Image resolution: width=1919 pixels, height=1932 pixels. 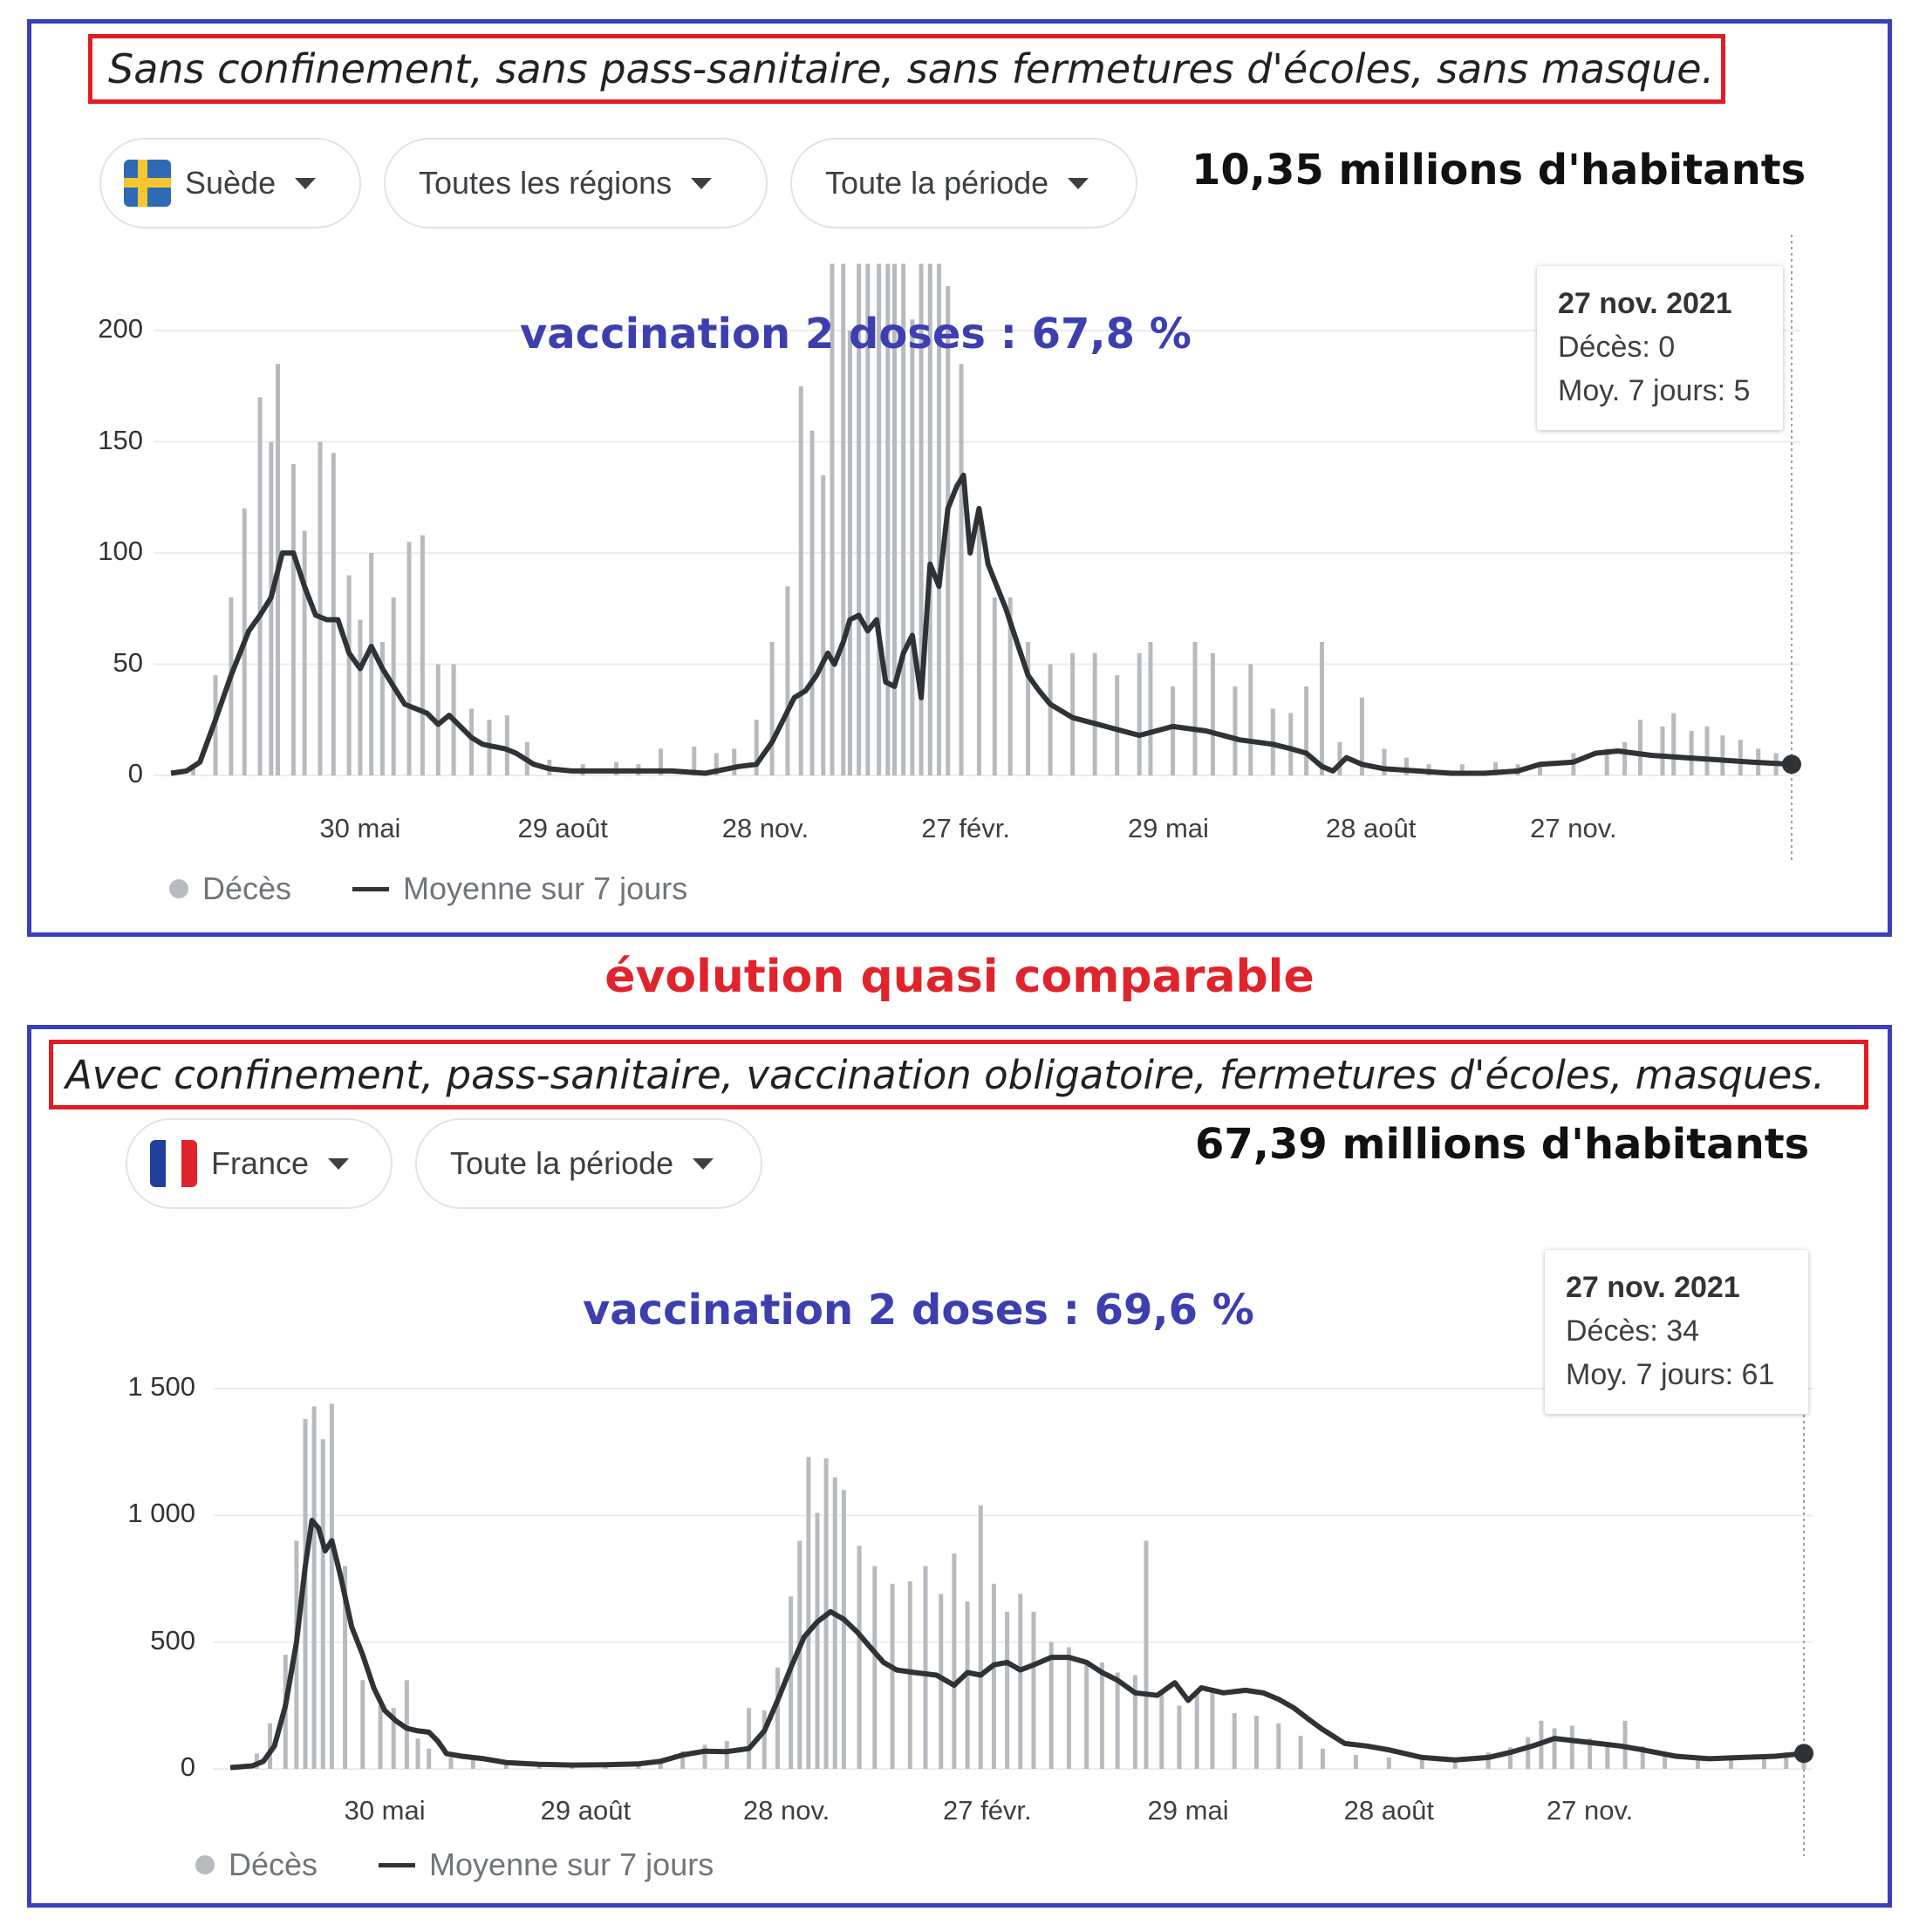 I want to click on region-dropdown: Toutes les régions, so click(x=576, y=183).